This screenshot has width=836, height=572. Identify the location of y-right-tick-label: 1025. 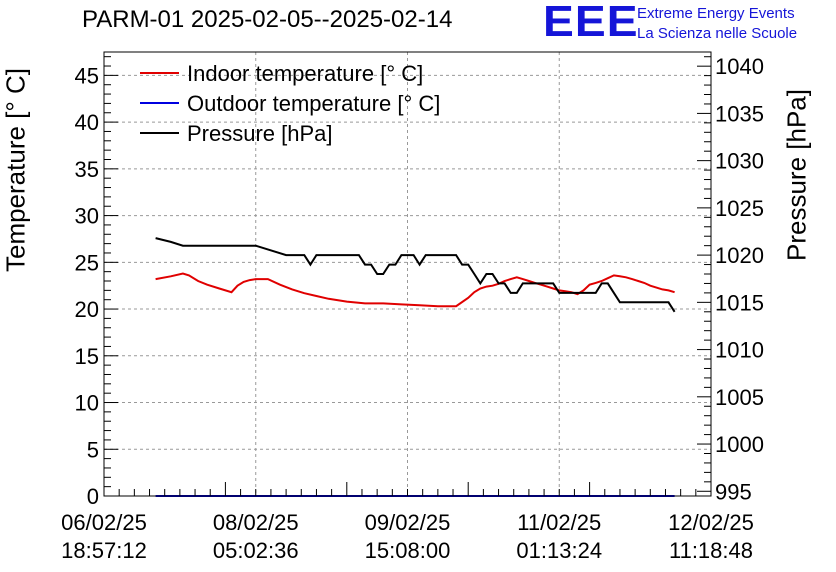
(739, 208).